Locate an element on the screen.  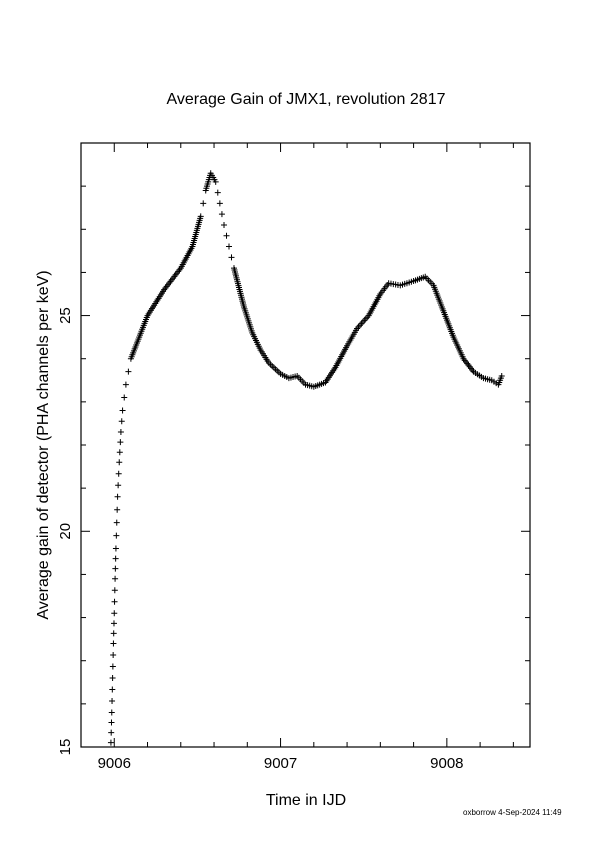
y-tick-label: 20 is located at coordinates (65, 531).